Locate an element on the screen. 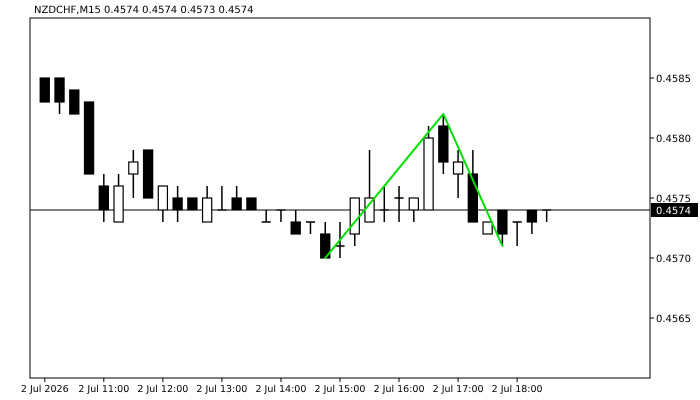 The width and height of the screenshot is (700, 400). x-tick-label: 2 Jul 2026 is located at coordinates (44, 389).